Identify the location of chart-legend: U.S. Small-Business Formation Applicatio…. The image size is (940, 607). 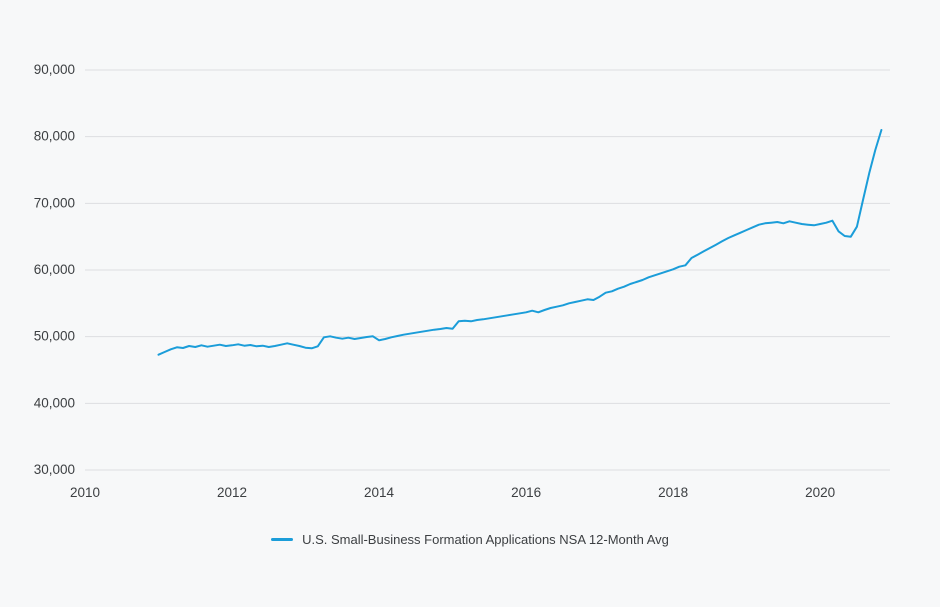
(470, 539).